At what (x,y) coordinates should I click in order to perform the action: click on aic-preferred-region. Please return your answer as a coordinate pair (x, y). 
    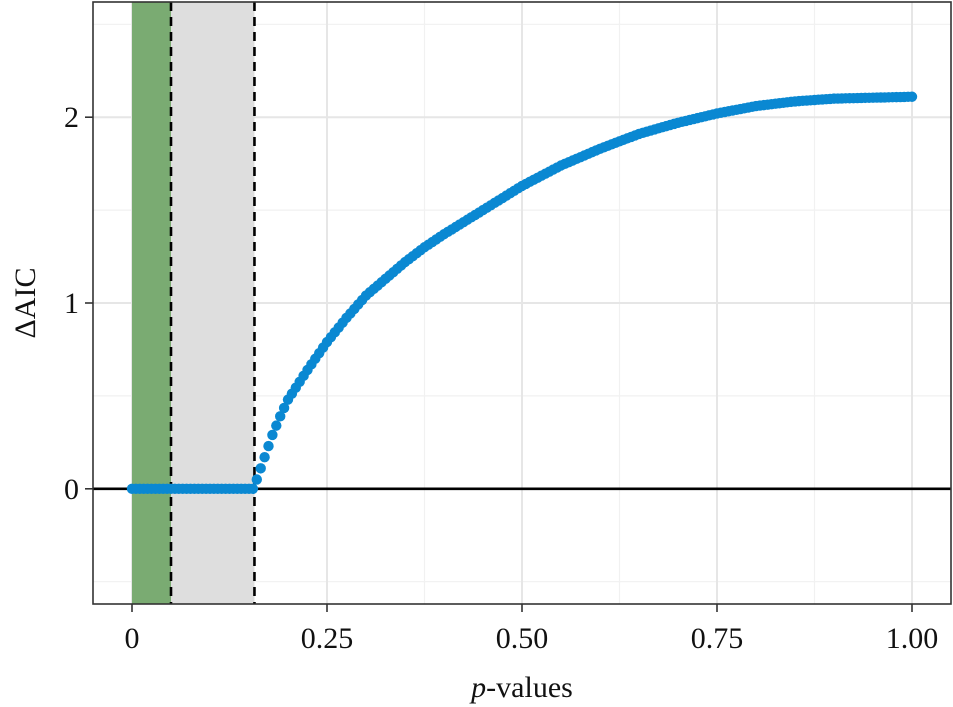
    Looking at the image, I should click on (213, 303).